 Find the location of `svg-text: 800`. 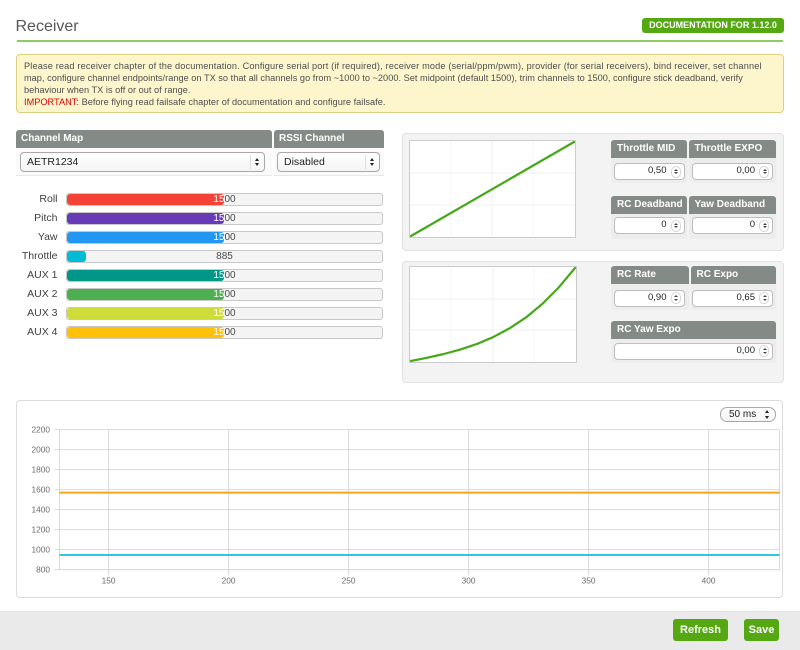

svg-text: 800 is located at coordinates (43, 570).